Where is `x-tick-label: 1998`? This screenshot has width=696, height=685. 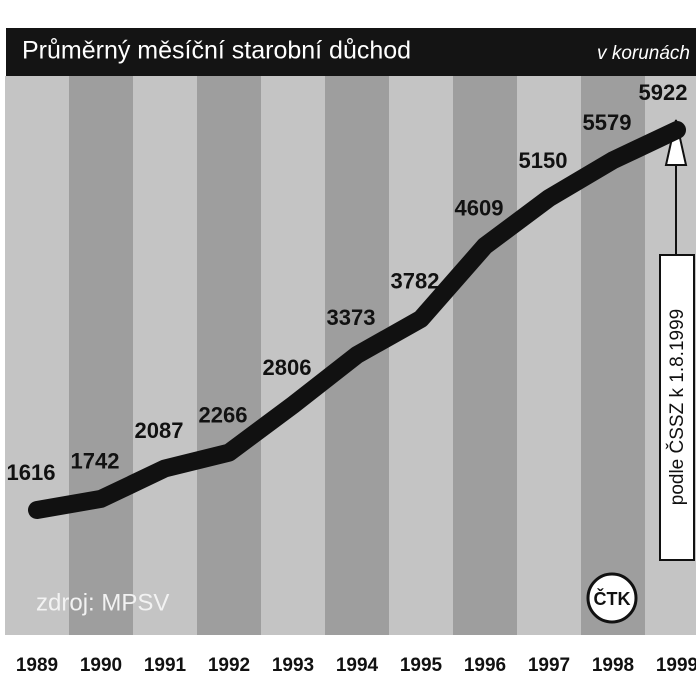
x-tick-label: 1998 is located at coordinates (613, 665).